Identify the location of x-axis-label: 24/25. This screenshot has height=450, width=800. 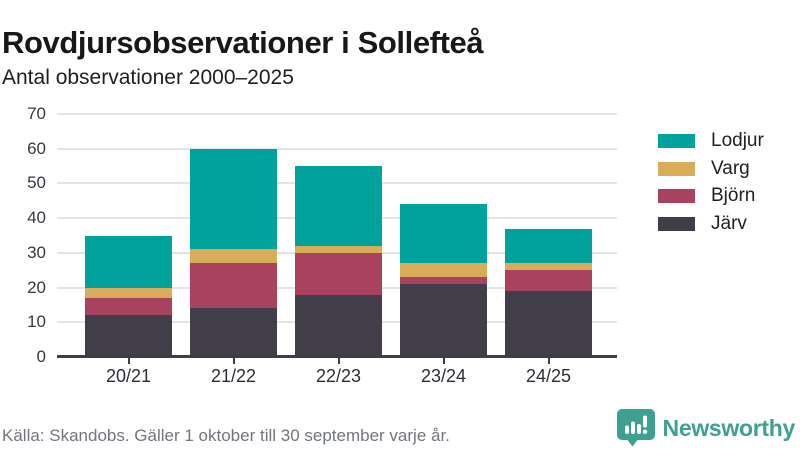
(548, 376).